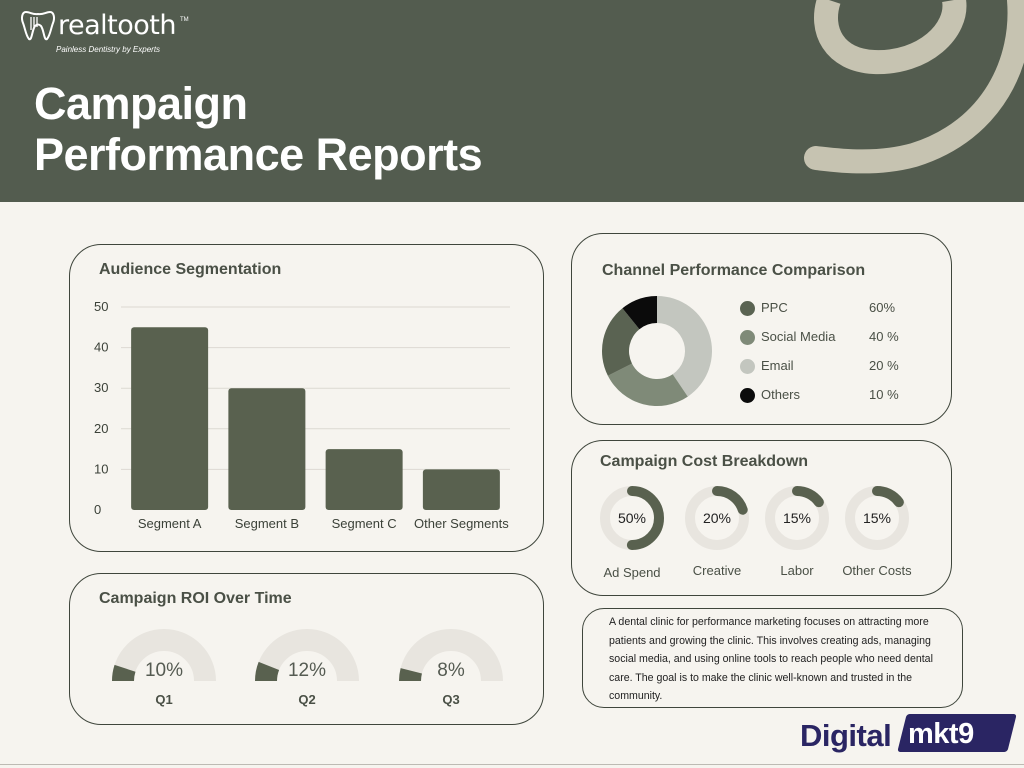  I want to click on bar-segment-a, so click(170, 418).